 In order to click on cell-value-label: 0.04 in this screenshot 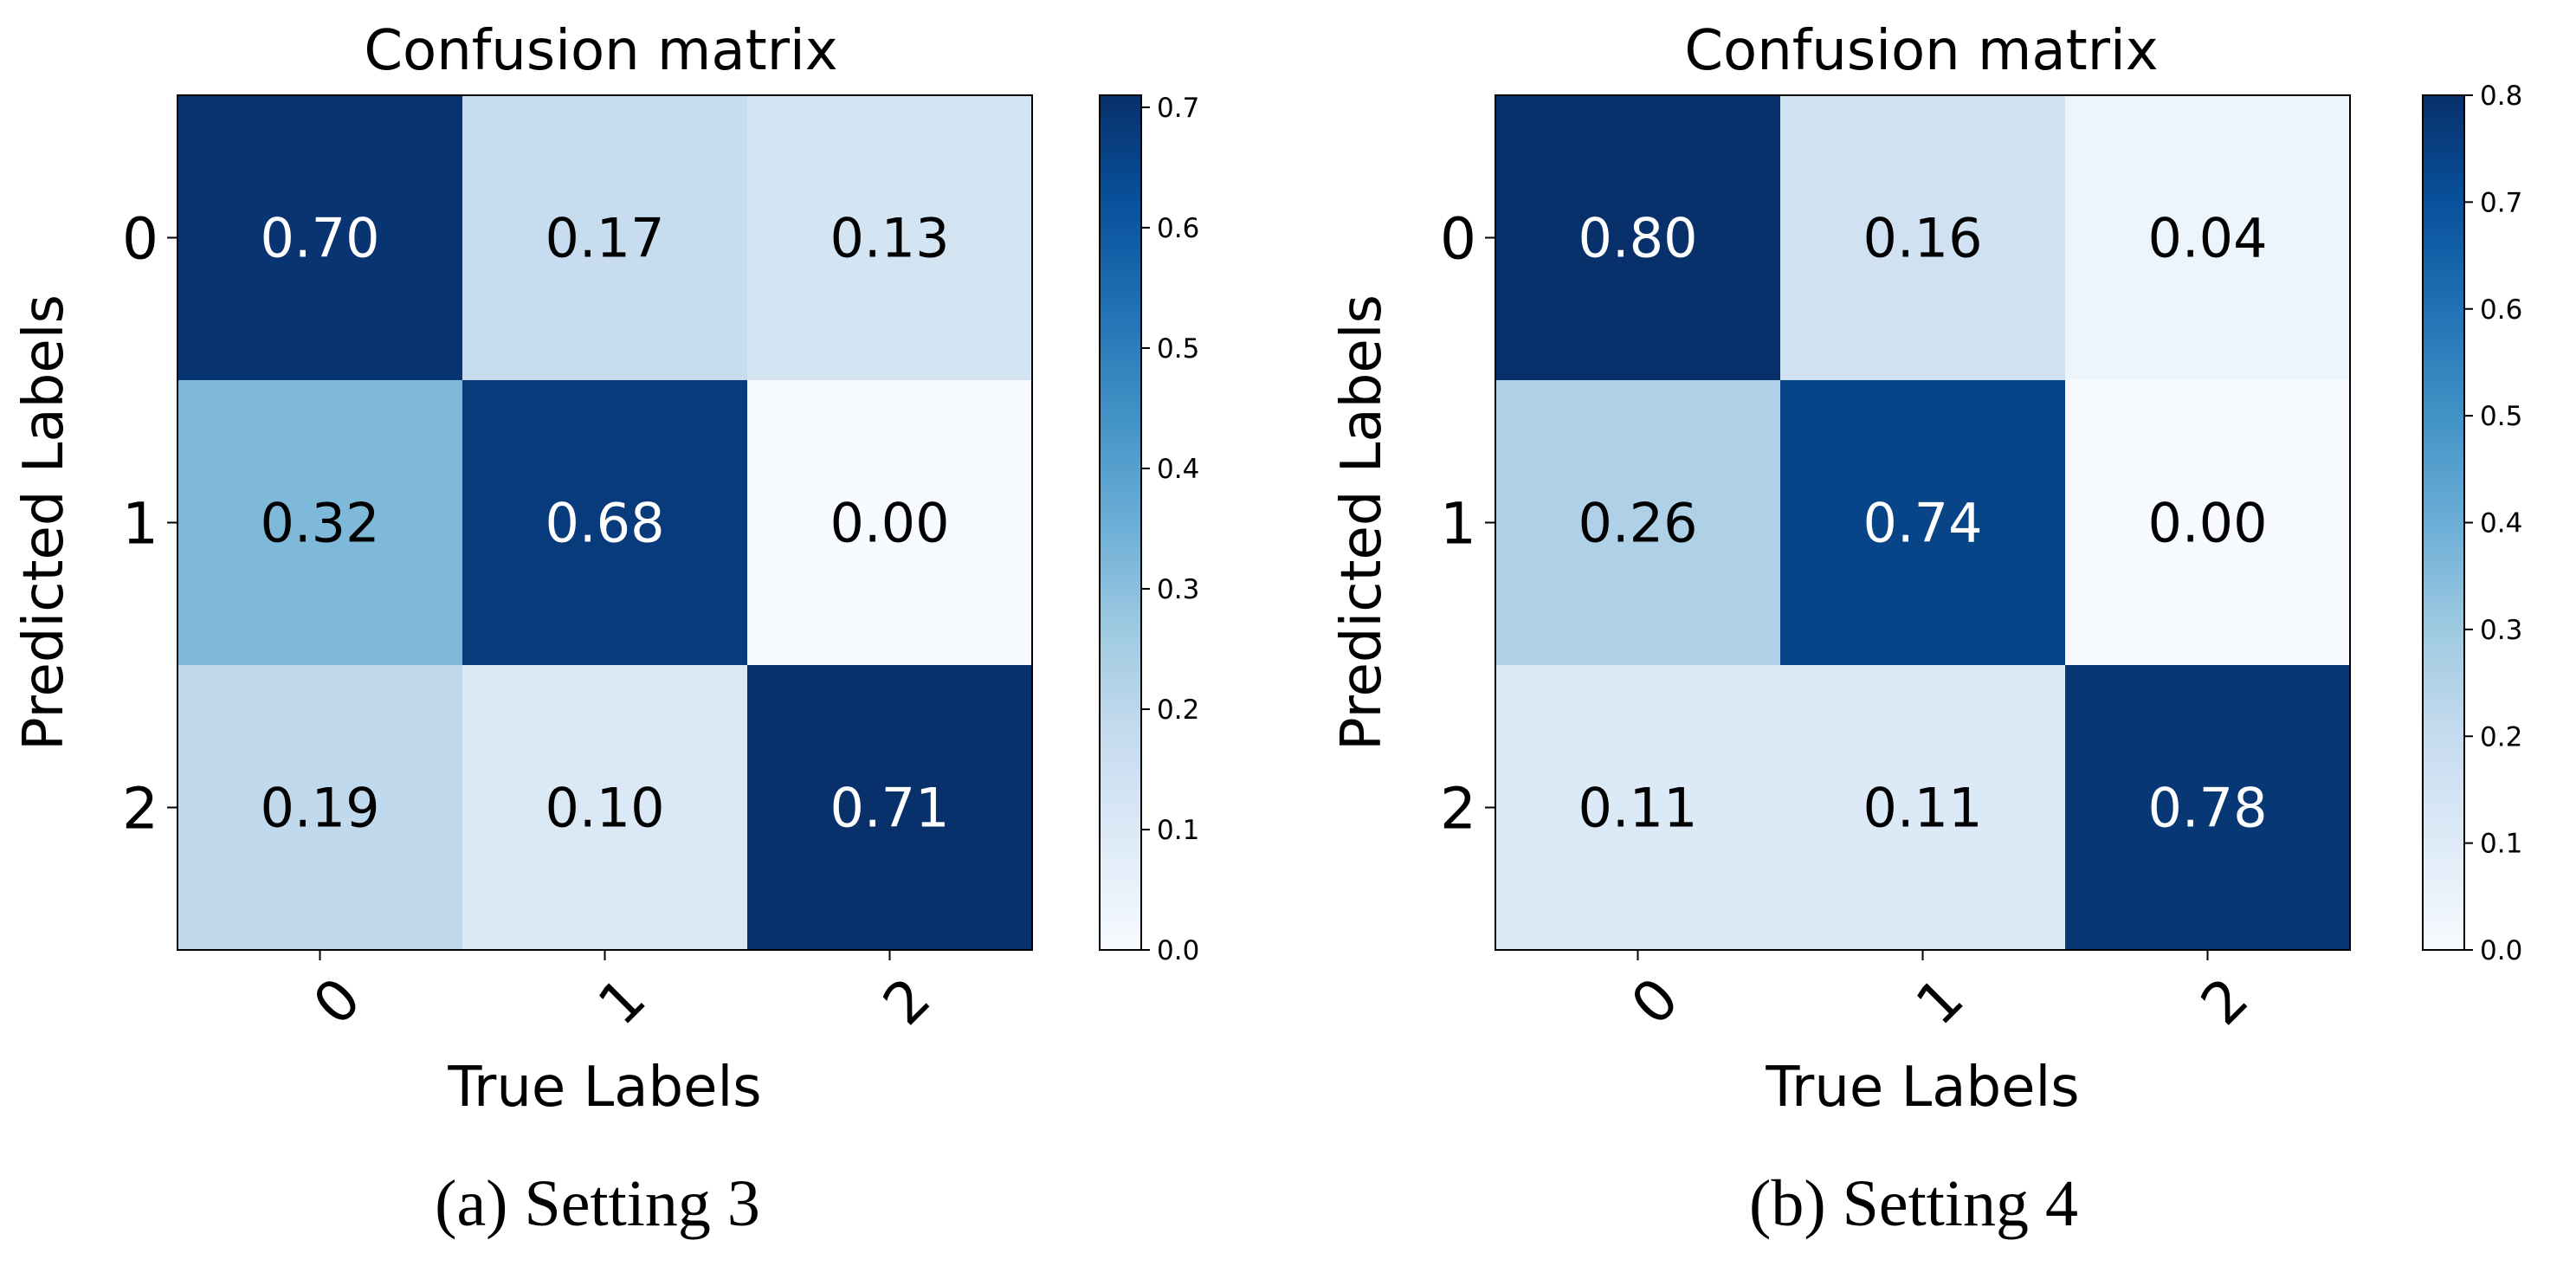, I will do `click(2207, 239)`.